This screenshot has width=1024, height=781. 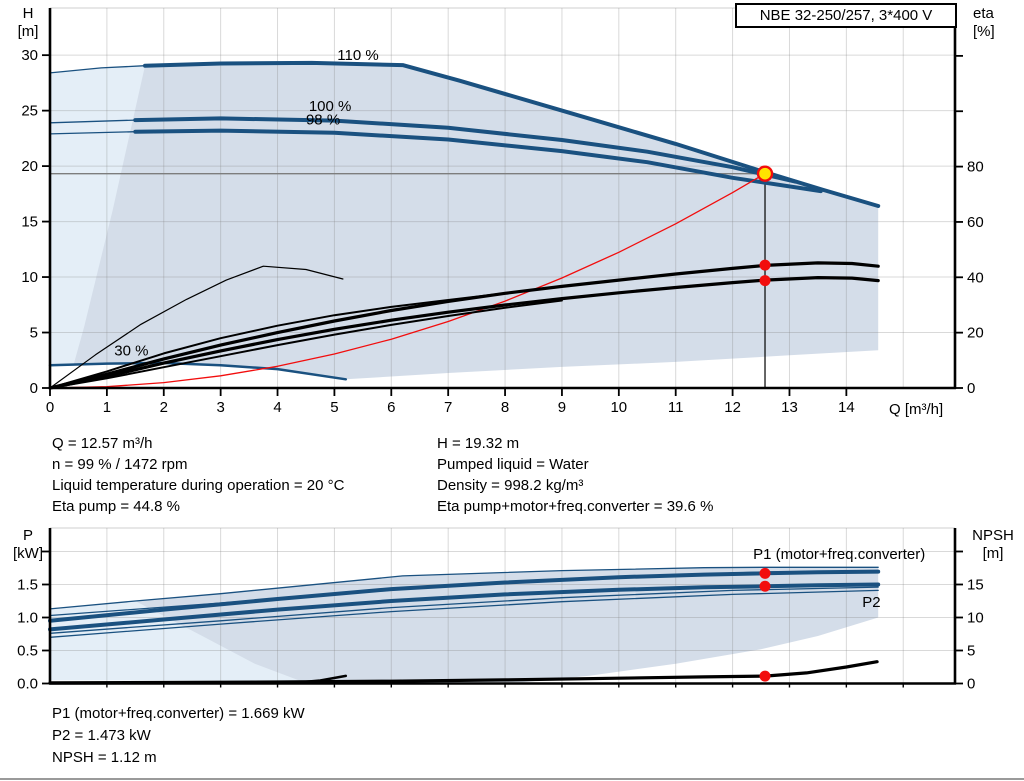 I want to click on left-tick-label: 1.0, so click(x=27, y=617).